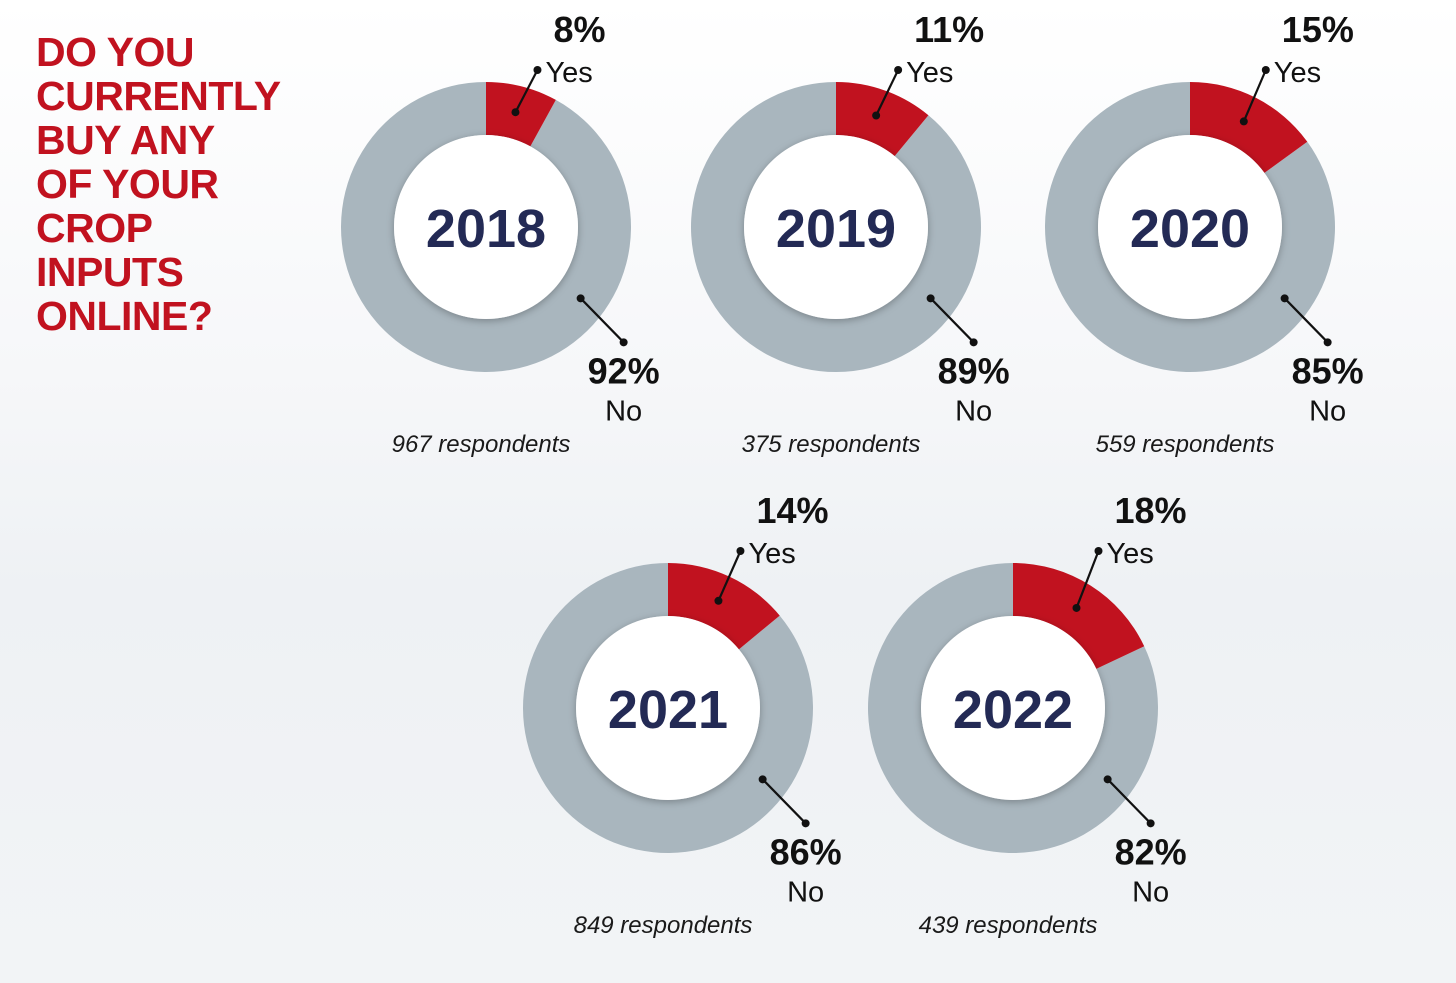  Describe the element at coordinates (663, 925) in the screenshot. I see `respondents-caption: 849 respondents` at that location.